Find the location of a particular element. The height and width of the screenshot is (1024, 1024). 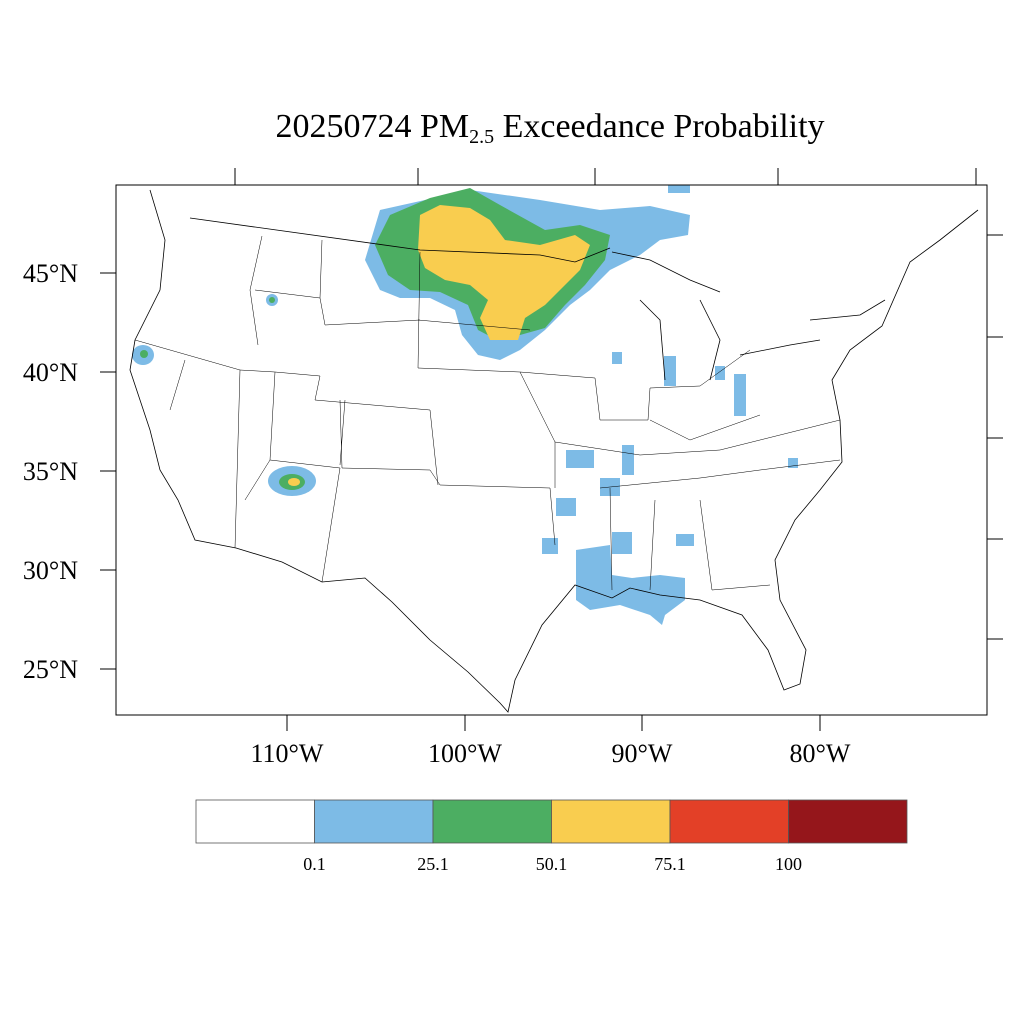

map-title: 20250724 PM2.5 Exceedance Probability is located at coordinates (512, 128).